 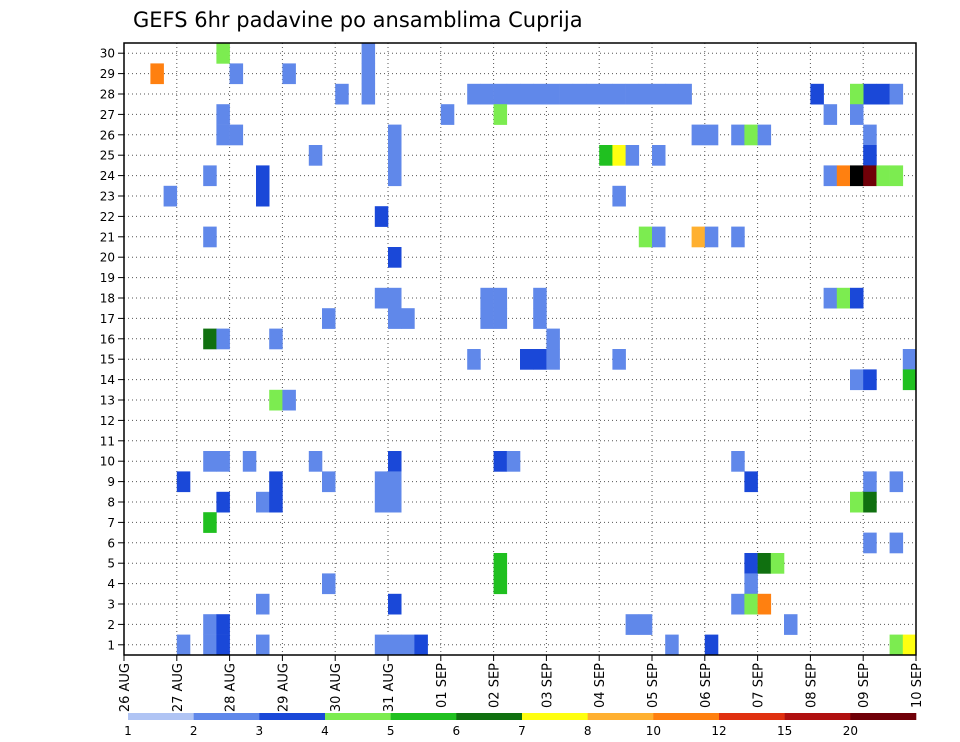 What do you see at coordinates (600, 685) in the screenshot?
I see `x-tick-label: 04 SEP` at bounding box center [600, 685].